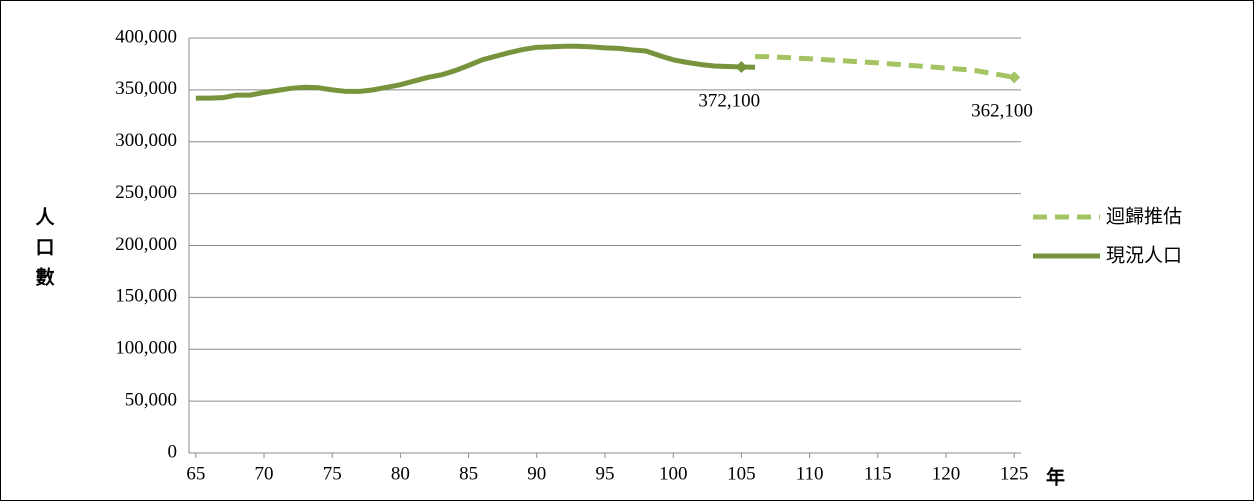 This screenshot has height=501, width=1254. I want to click on y-tick-label: 350,000, so click(146, 88).